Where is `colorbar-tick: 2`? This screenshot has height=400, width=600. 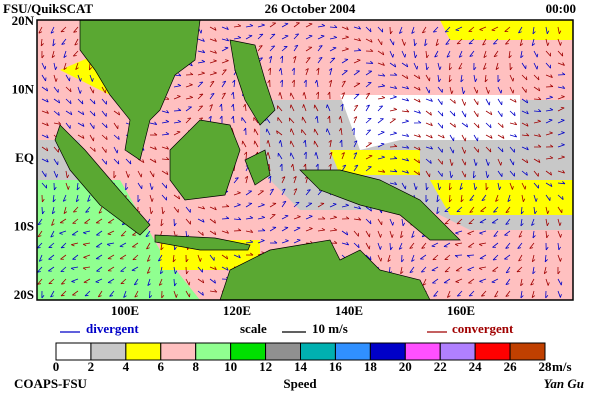 colorbar-tick: 2 is located at coordinates (91, 366).